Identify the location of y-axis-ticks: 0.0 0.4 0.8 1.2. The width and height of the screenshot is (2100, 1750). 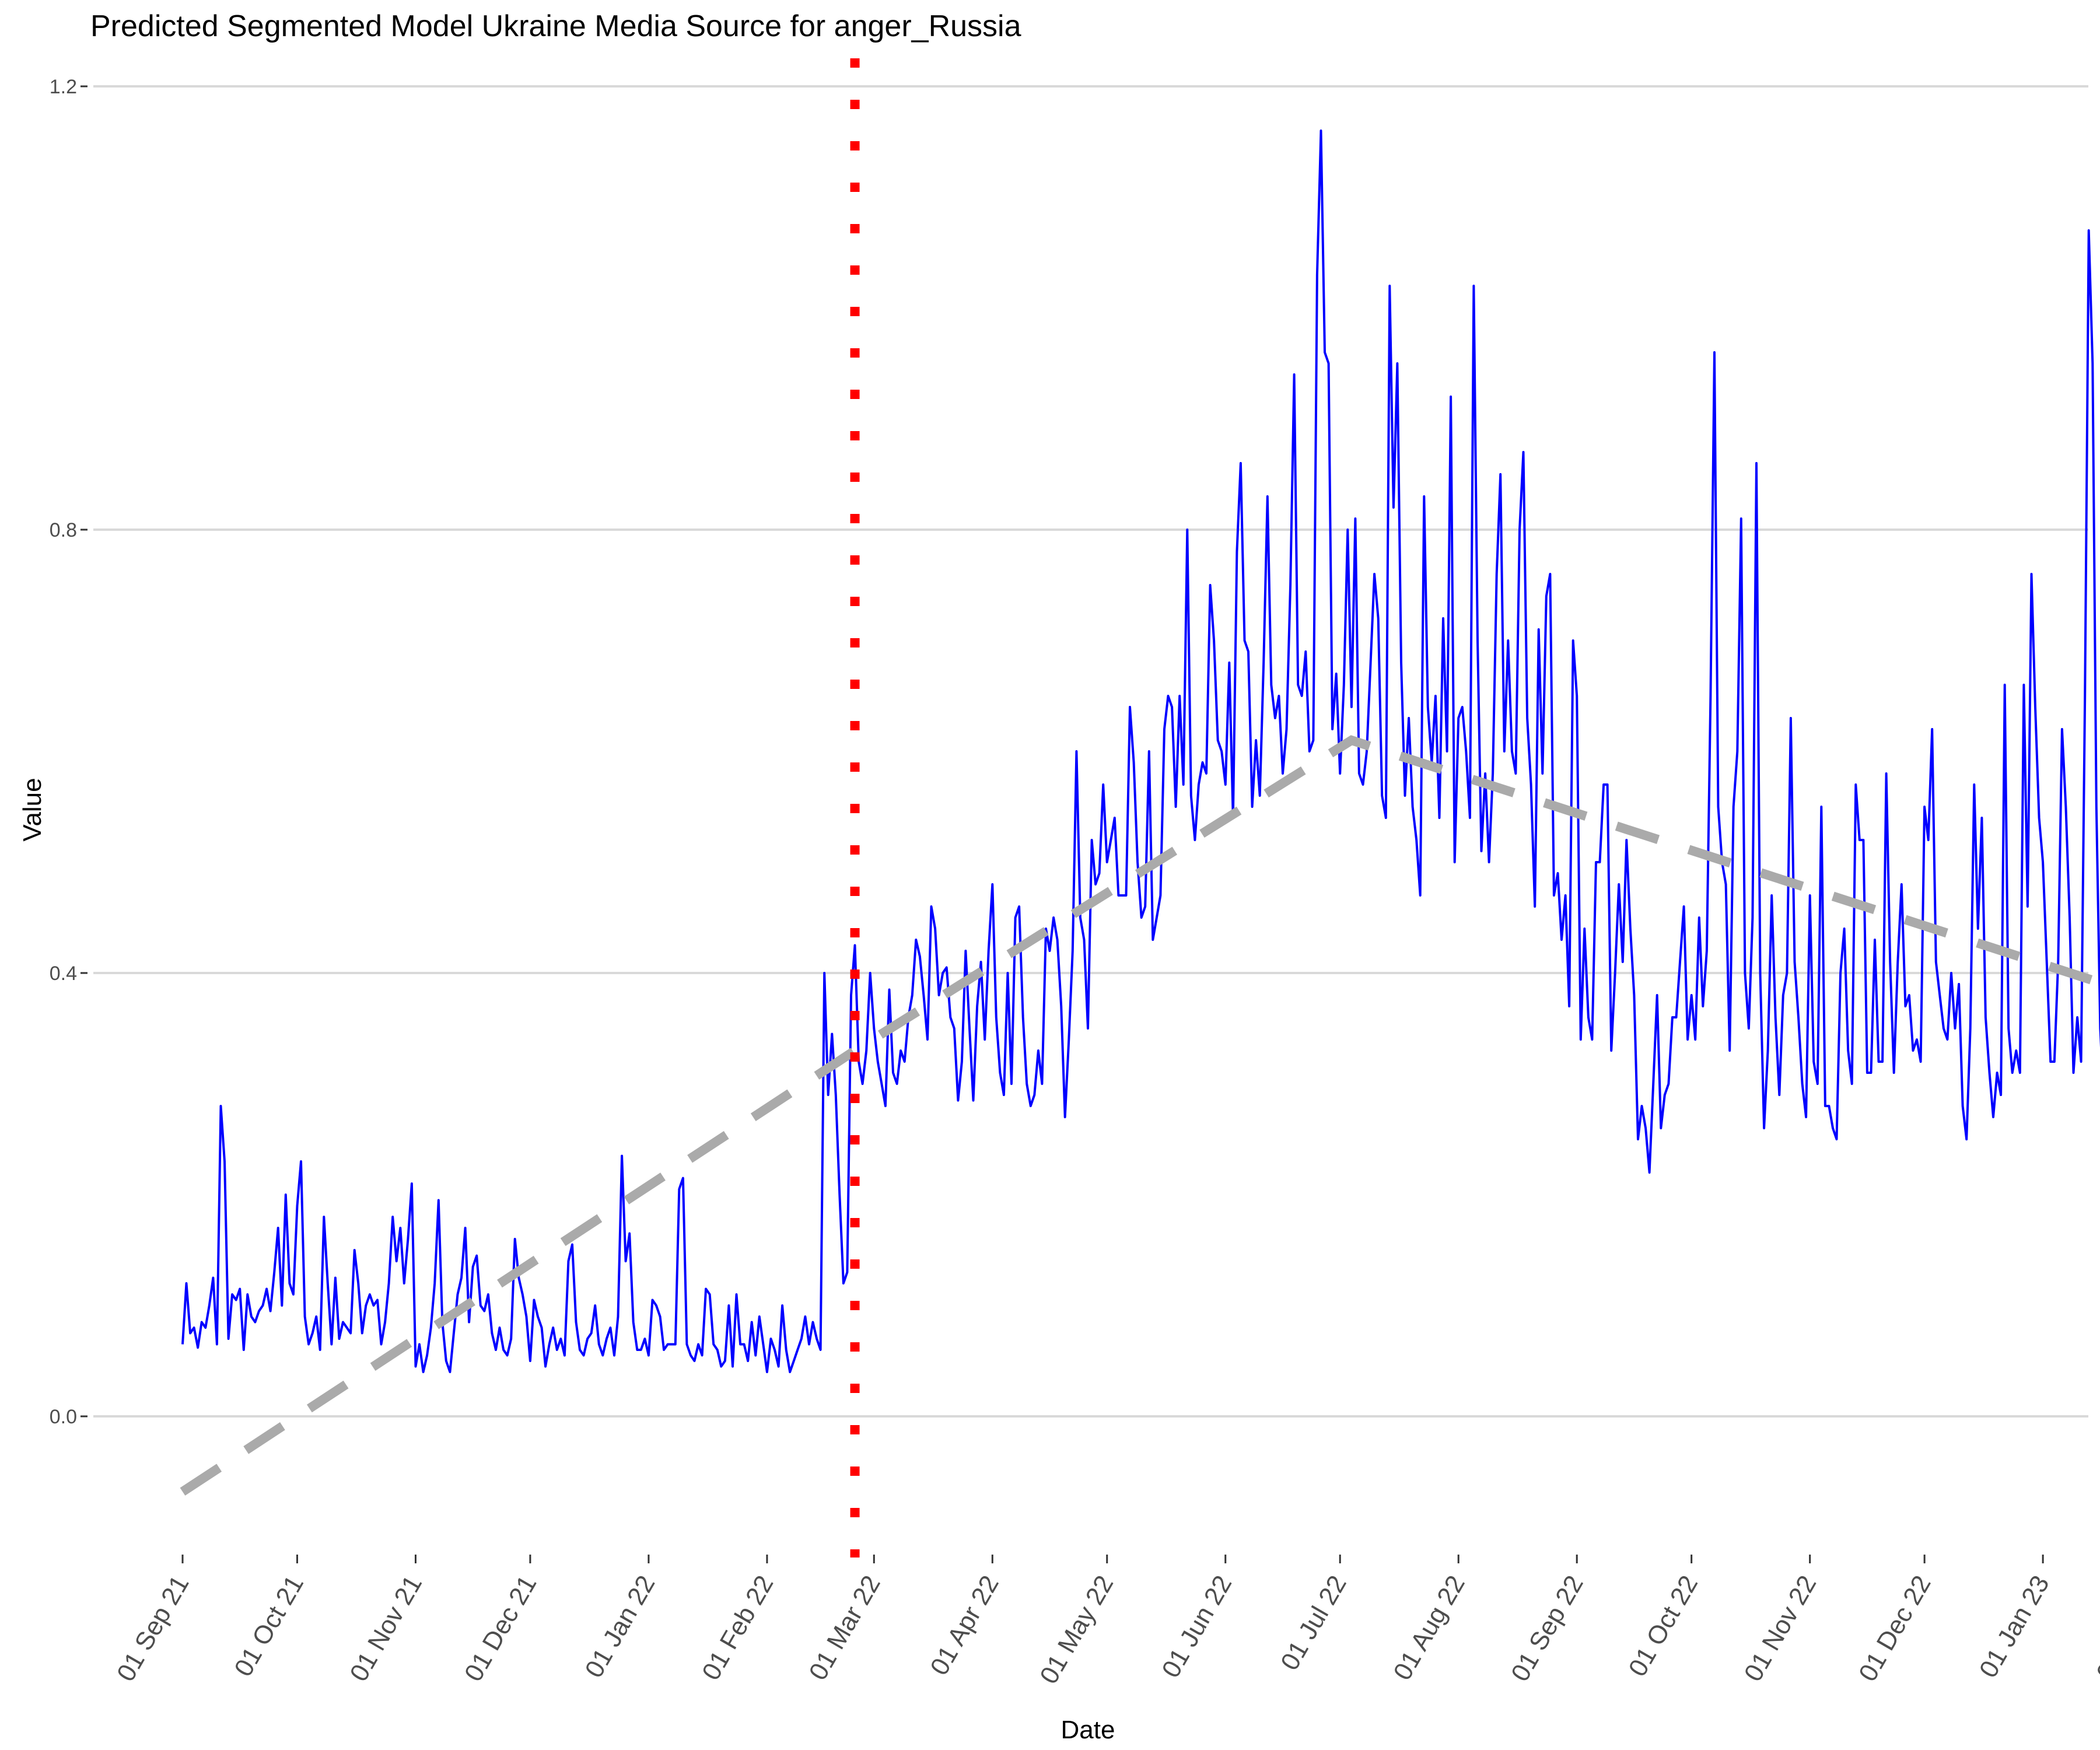
(69, 752).